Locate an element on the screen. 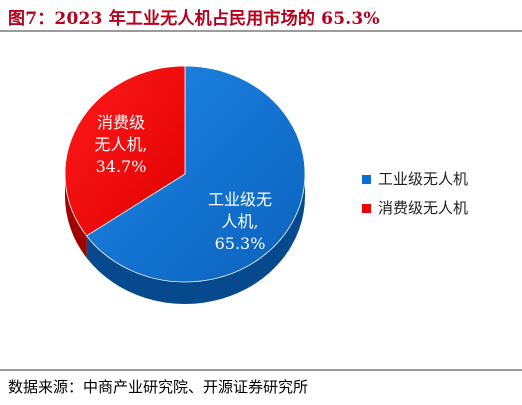 Image resolution: width=522 pixels, height=405 pixels. pie-side-consumer is located at coordinates (76, 216).